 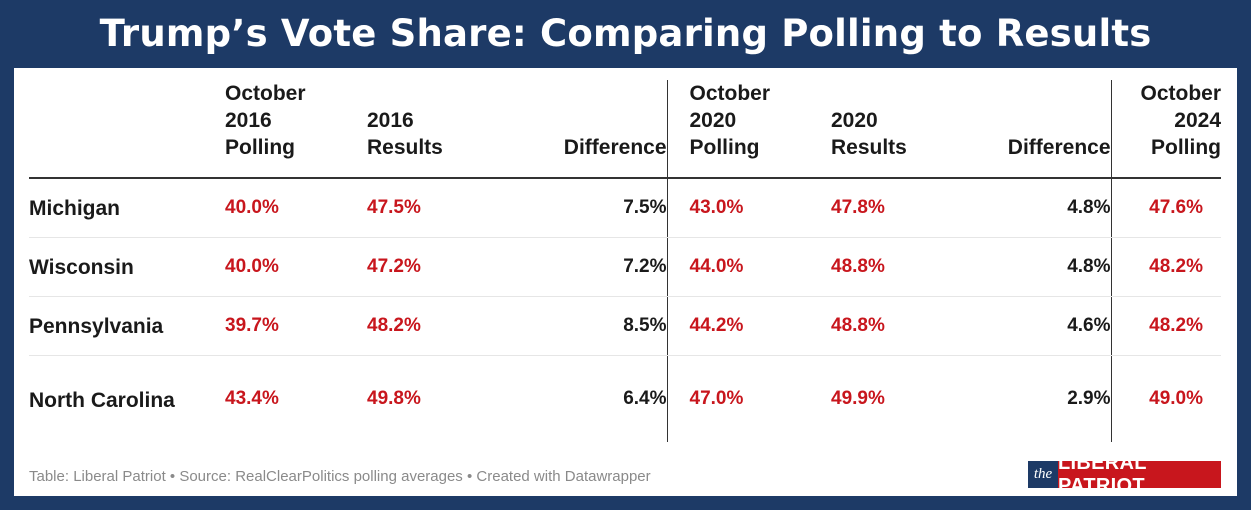 What do you see at coordinates (127, 267) in the screenshot?
I see `cell-state: Wisconsin` at bounding box center [127, 267].